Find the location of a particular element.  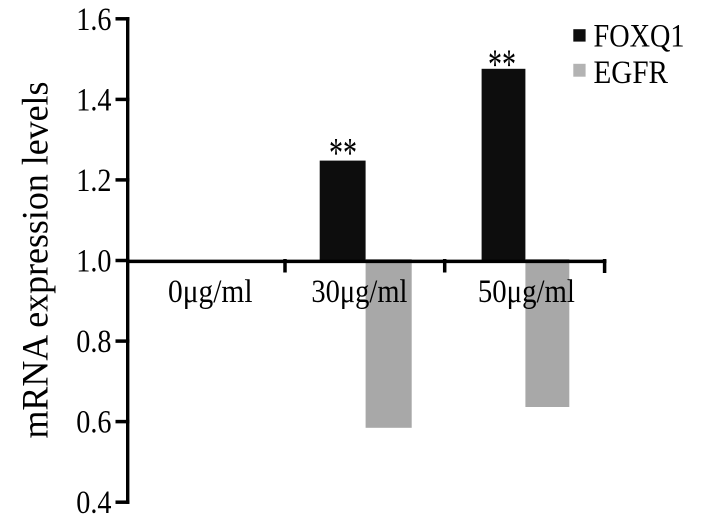

svg-text: 30μg/ml is located at coordinates (359, 292).